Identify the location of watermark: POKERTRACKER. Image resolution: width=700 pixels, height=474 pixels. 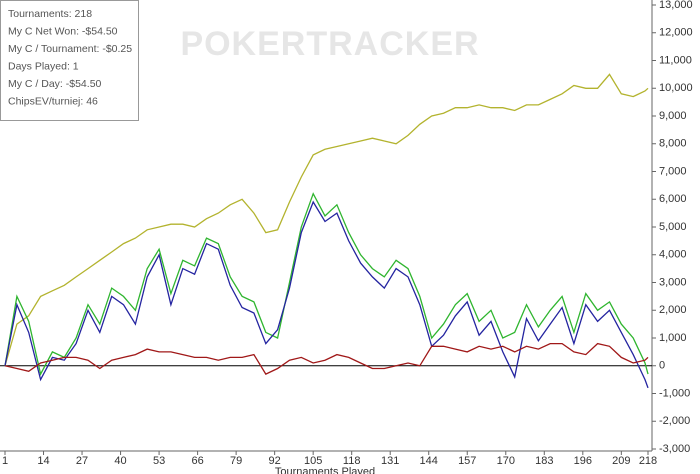
(329, 44).